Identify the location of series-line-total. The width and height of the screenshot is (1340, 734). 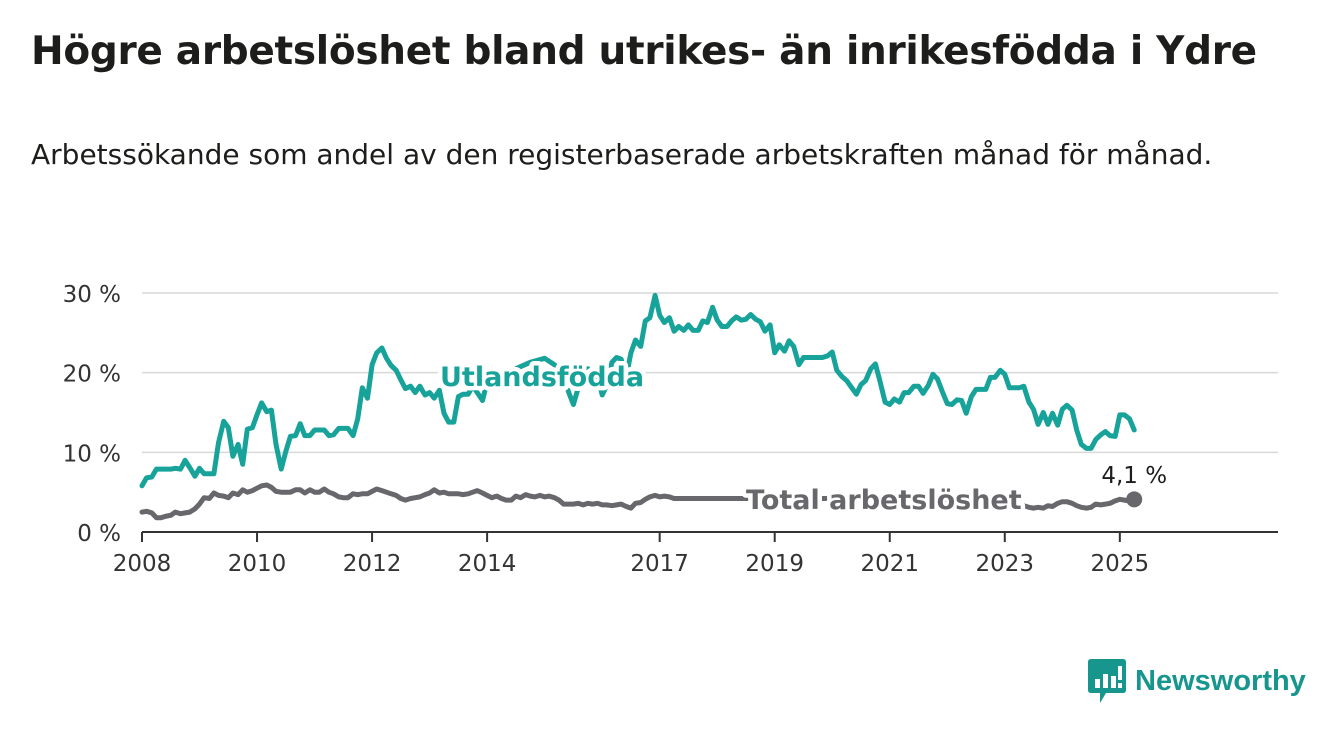
(638, 501).